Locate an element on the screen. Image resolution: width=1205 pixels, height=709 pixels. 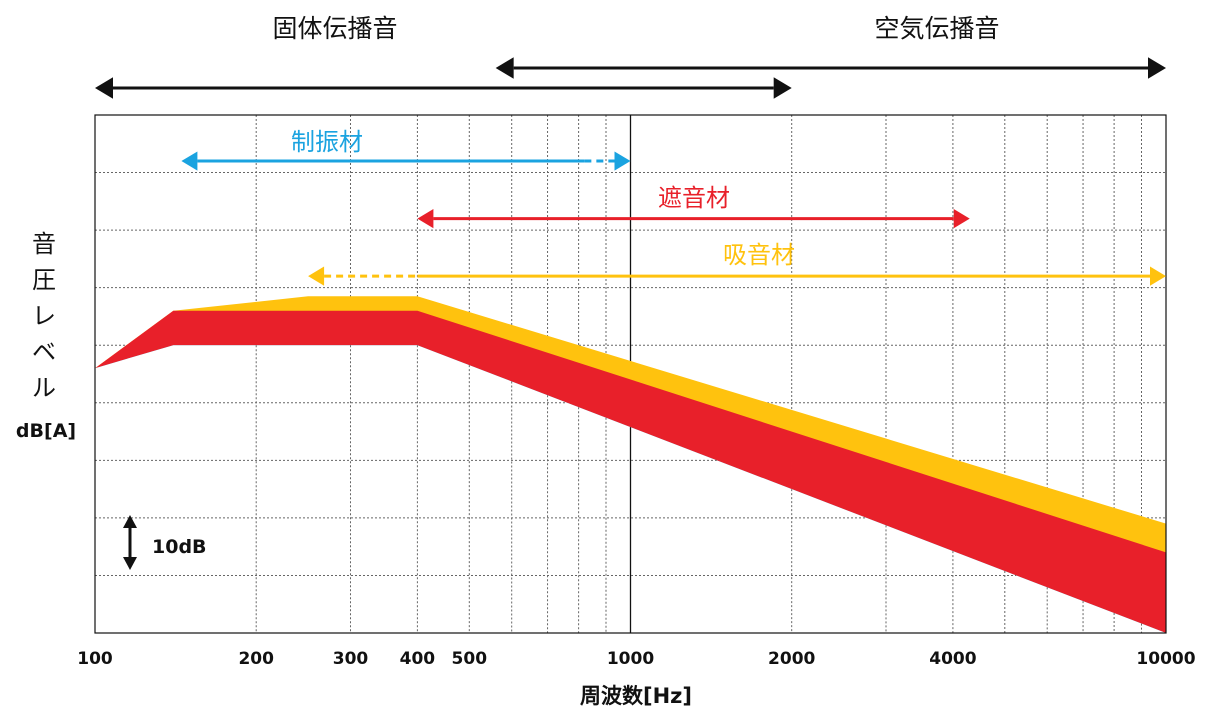
scale-indicator-label: 10dB is located at coordinates (179, 547).